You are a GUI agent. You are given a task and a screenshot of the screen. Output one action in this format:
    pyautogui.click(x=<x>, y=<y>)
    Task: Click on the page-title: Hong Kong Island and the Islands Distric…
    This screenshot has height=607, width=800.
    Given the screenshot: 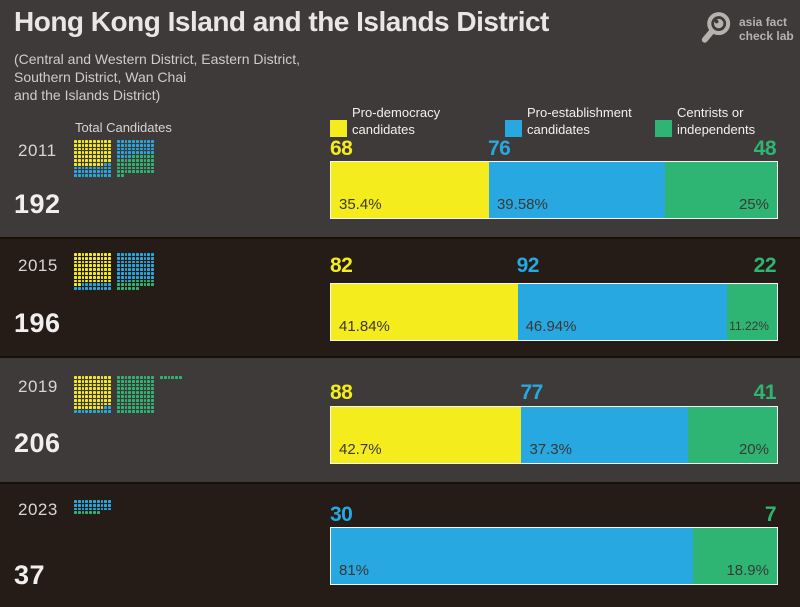 What is the action you would take?
    pyautogui.click(x=281, y=21)
    